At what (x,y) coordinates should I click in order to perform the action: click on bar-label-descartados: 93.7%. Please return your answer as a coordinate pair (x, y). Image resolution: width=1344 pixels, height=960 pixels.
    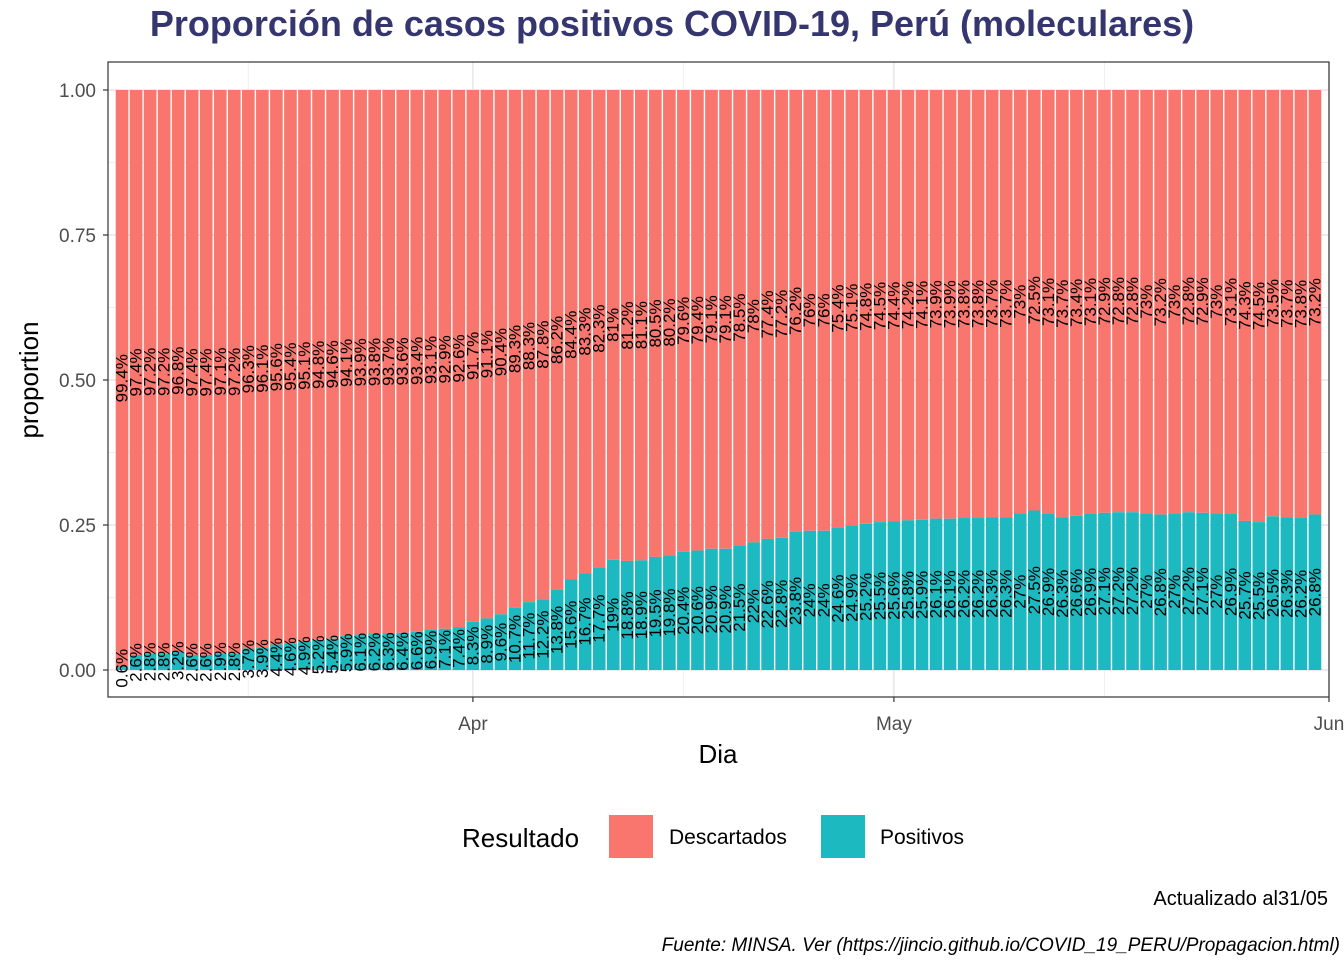
    Looking at the image, I should click on (388, 362).